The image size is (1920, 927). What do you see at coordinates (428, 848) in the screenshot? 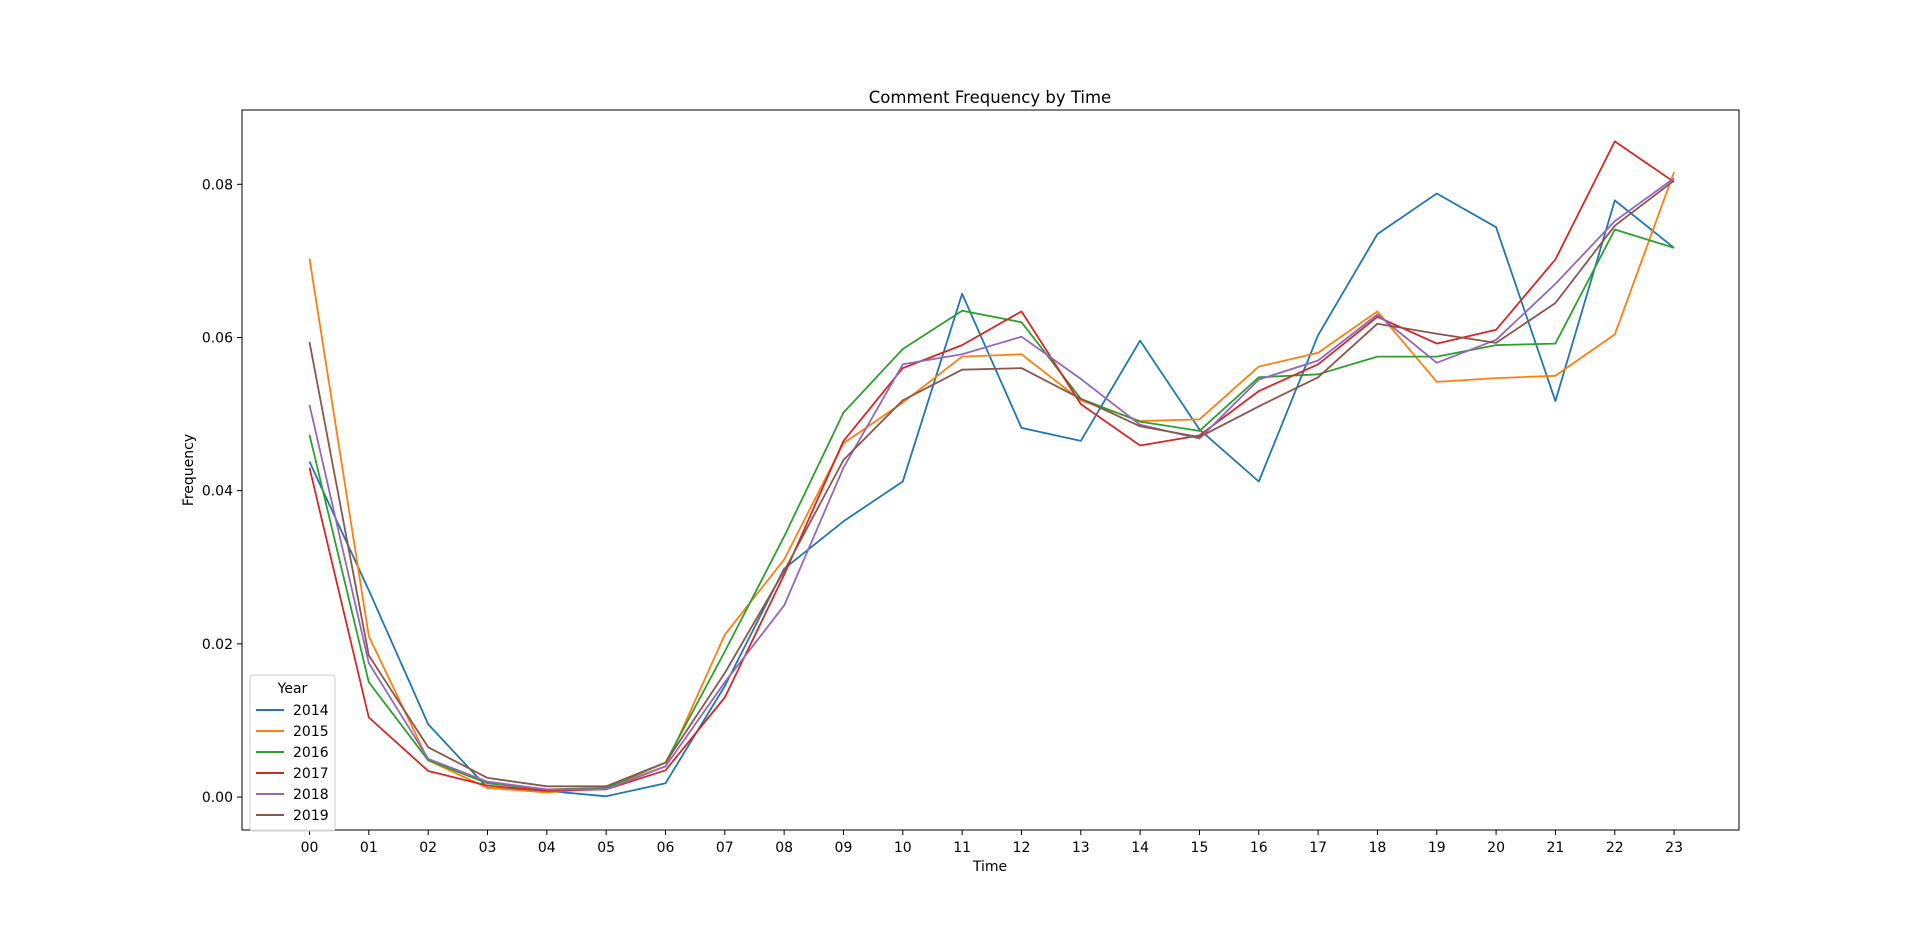
I see `x-tick-label: 02` at bounding box center [428, 848].